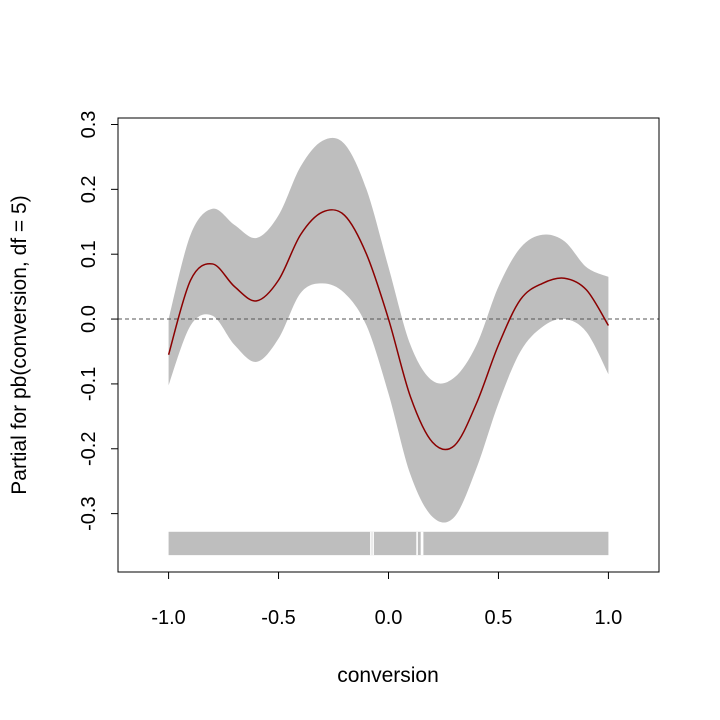 The image size is (720, 720). Describe the element at coordinates (89, 384) in the screenshot. I see `y-tick-label: -0.1` at that location.